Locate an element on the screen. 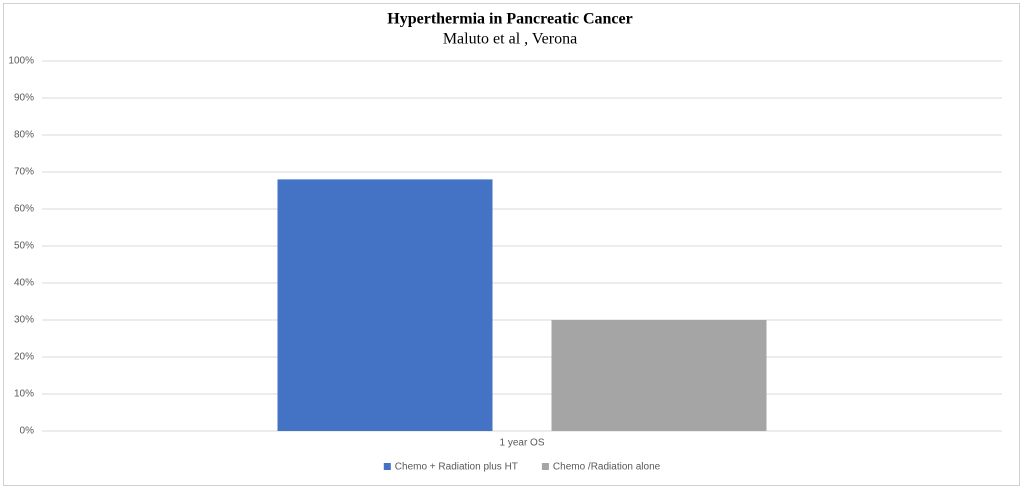 This screenshot has width=1024, height=490. y-tick-label: 60% is located at coordinates (24, 209).